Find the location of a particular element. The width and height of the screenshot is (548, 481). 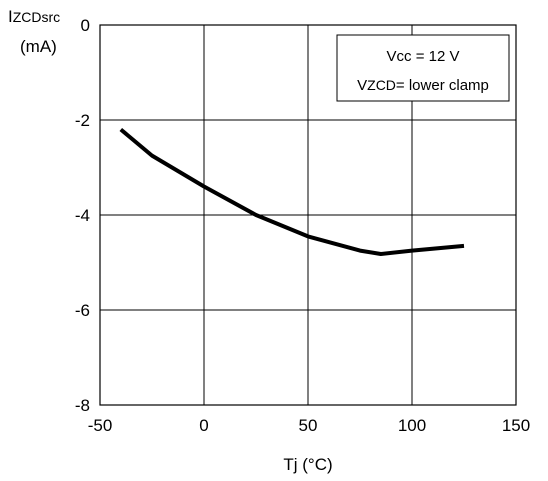

annotation-line-1: Vcc = 12 V is located at coordinates (423, 56).